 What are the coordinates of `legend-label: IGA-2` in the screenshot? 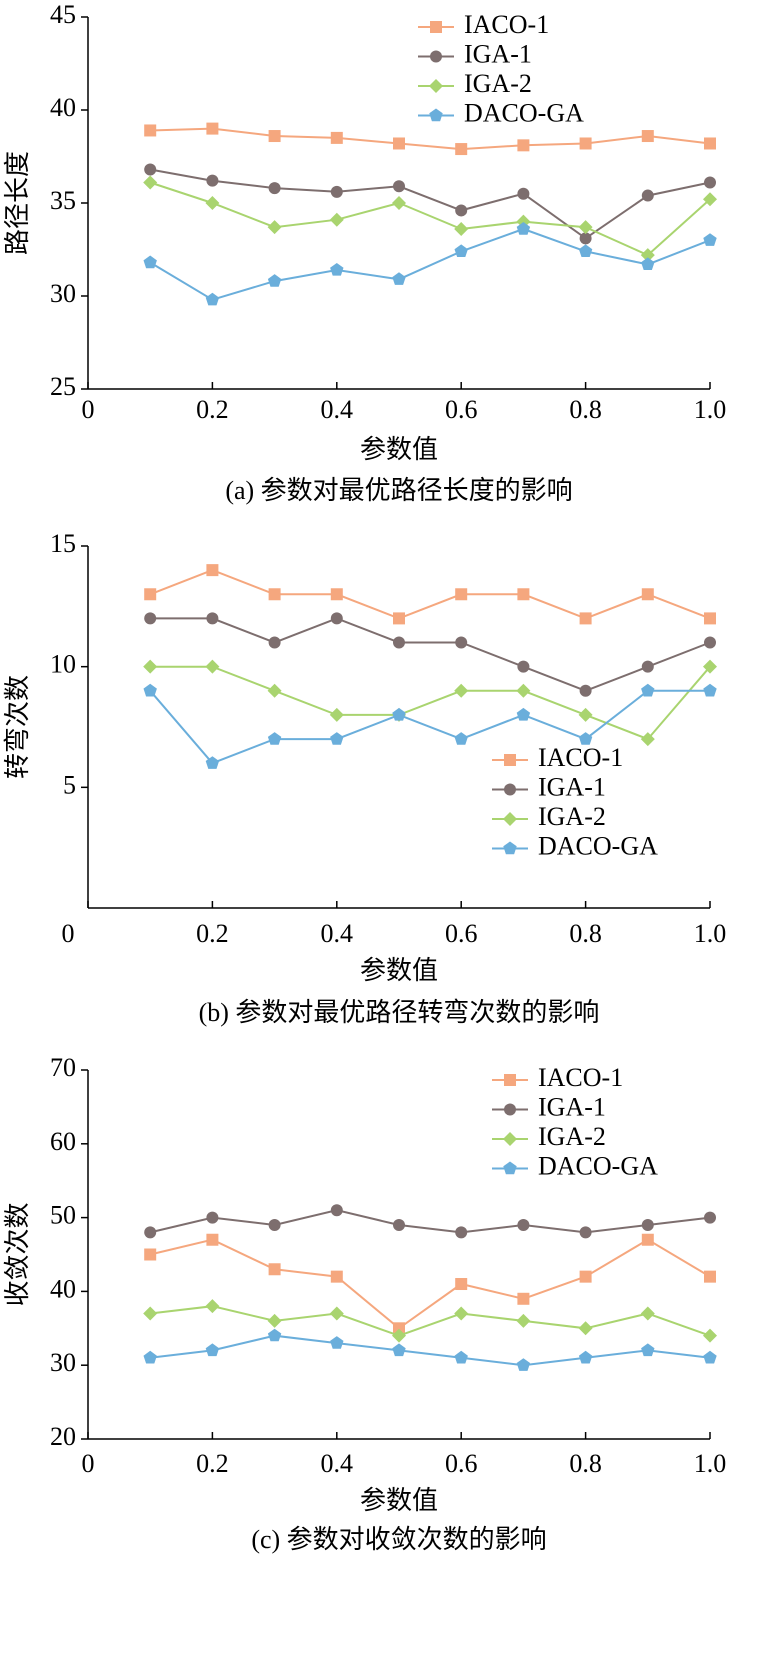 It's located at (572, 1136).